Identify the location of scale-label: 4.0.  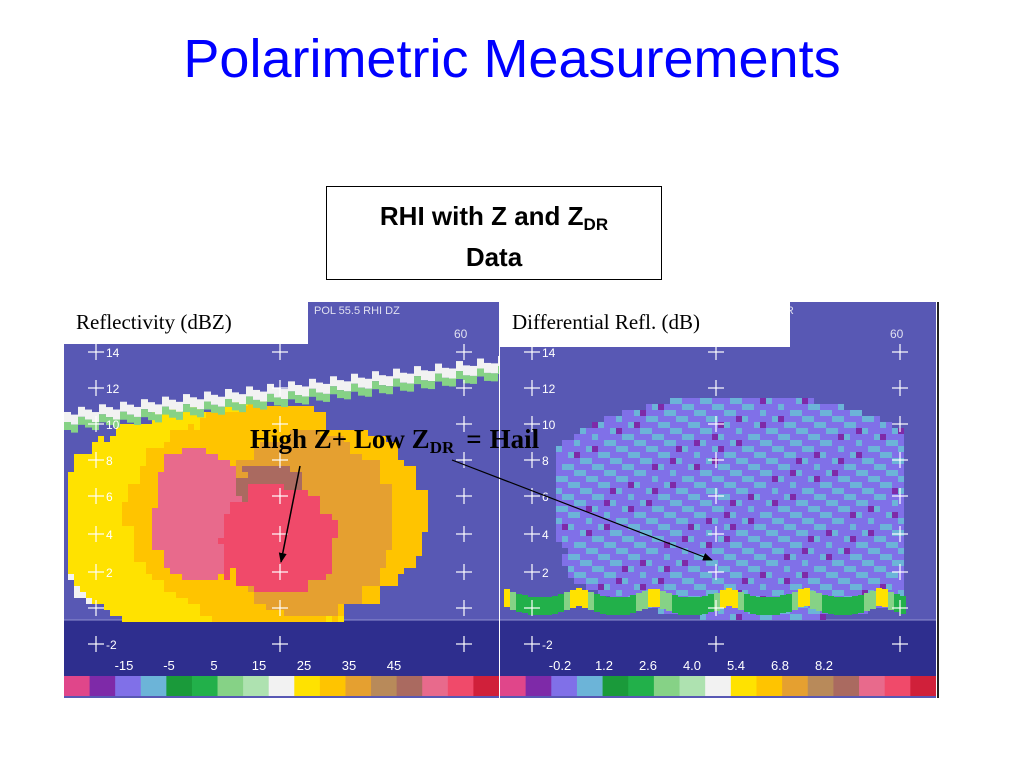
(692, 665).